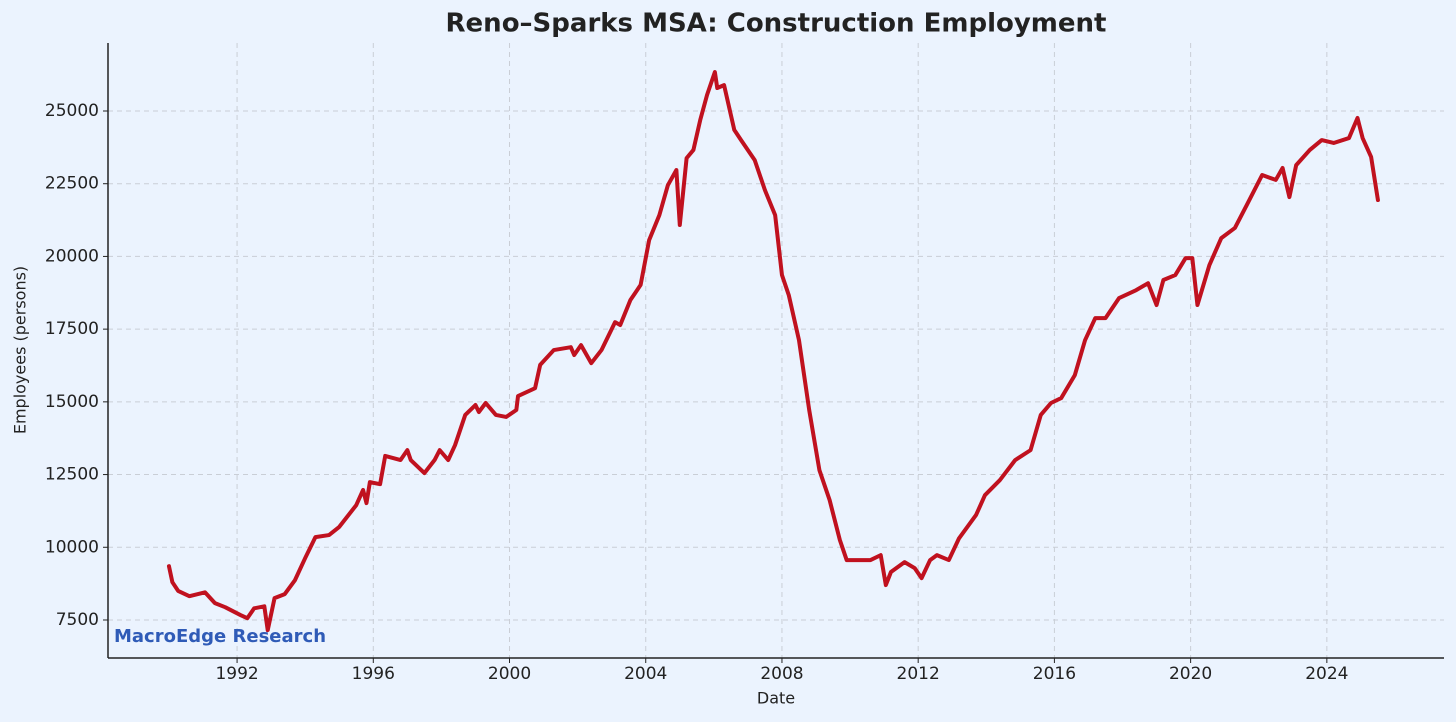 The image size is (1456, 722). I want to click on x-axis-label: Date, so click(776, 698).